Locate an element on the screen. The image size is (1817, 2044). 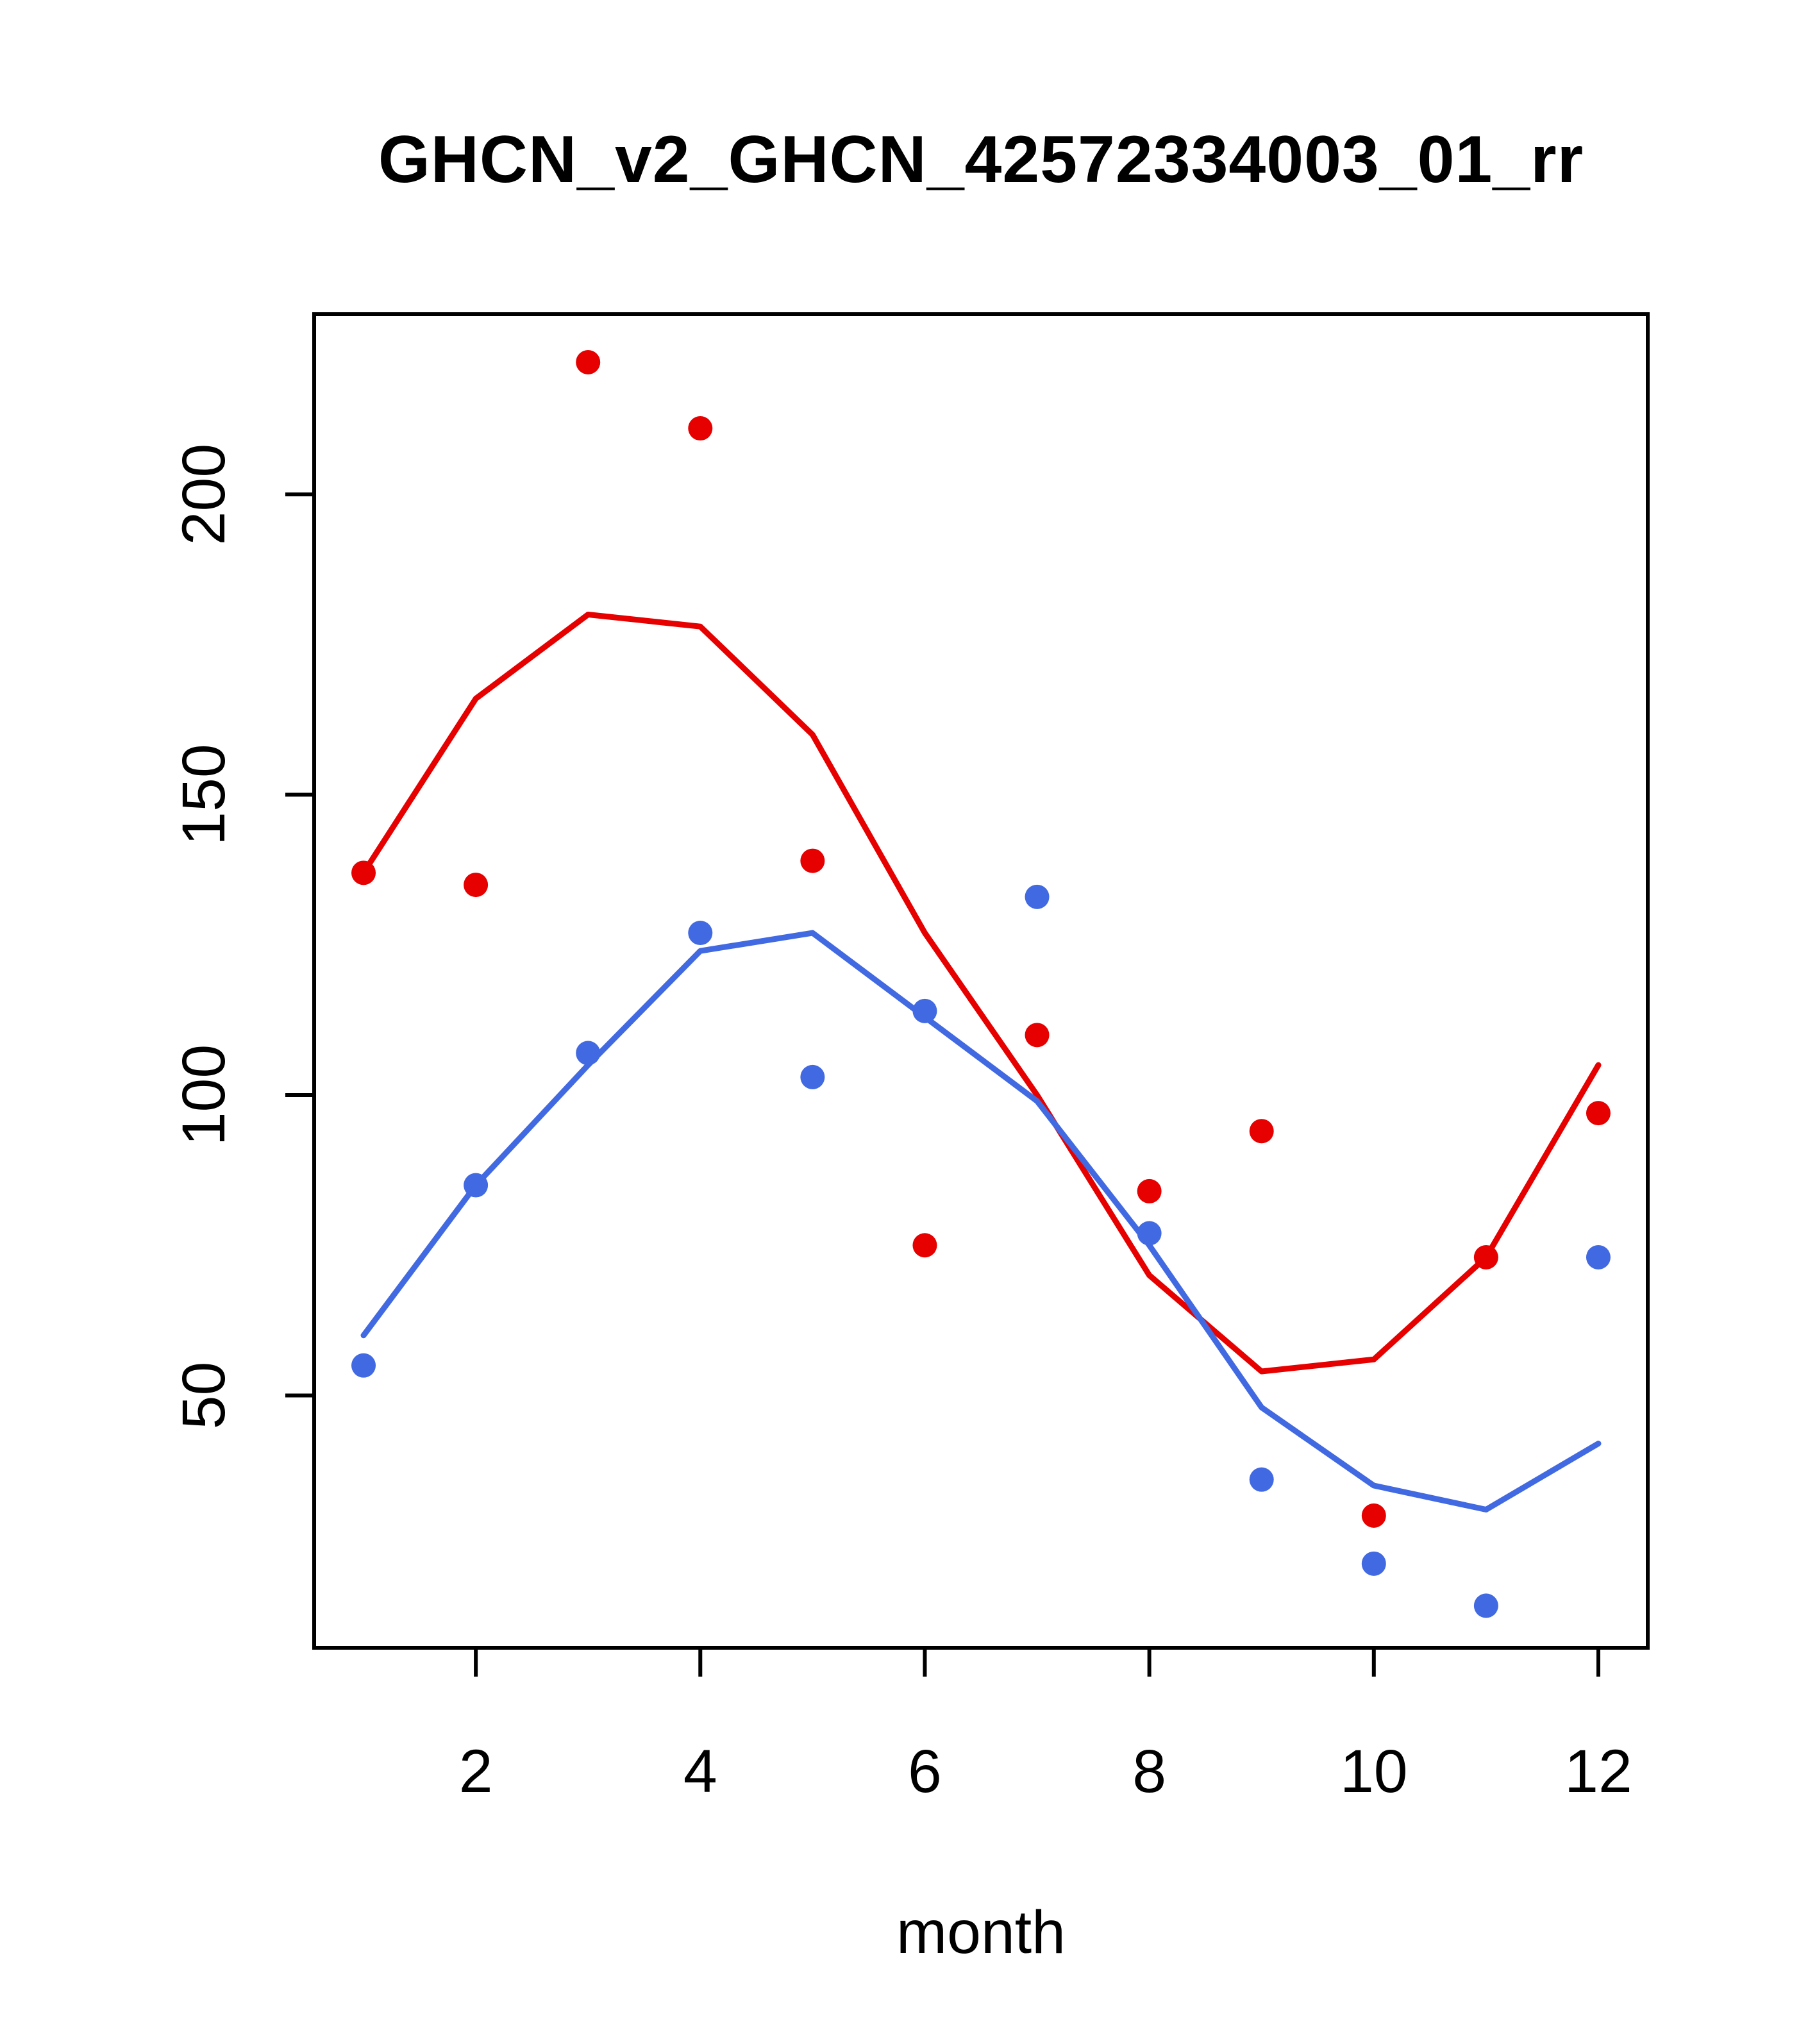
chart-title: GHCN_v2_GHCN_42572334003_01_rr is located at coordinates (981, 159).